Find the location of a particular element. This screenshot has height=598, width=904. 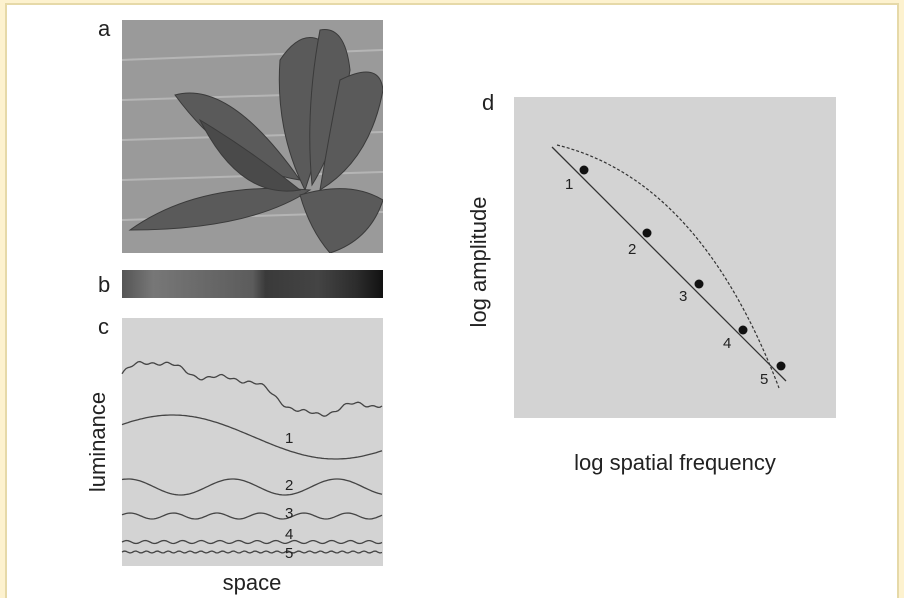

x-axis-label: log spatial frequency is located at coordinates (675, 462).